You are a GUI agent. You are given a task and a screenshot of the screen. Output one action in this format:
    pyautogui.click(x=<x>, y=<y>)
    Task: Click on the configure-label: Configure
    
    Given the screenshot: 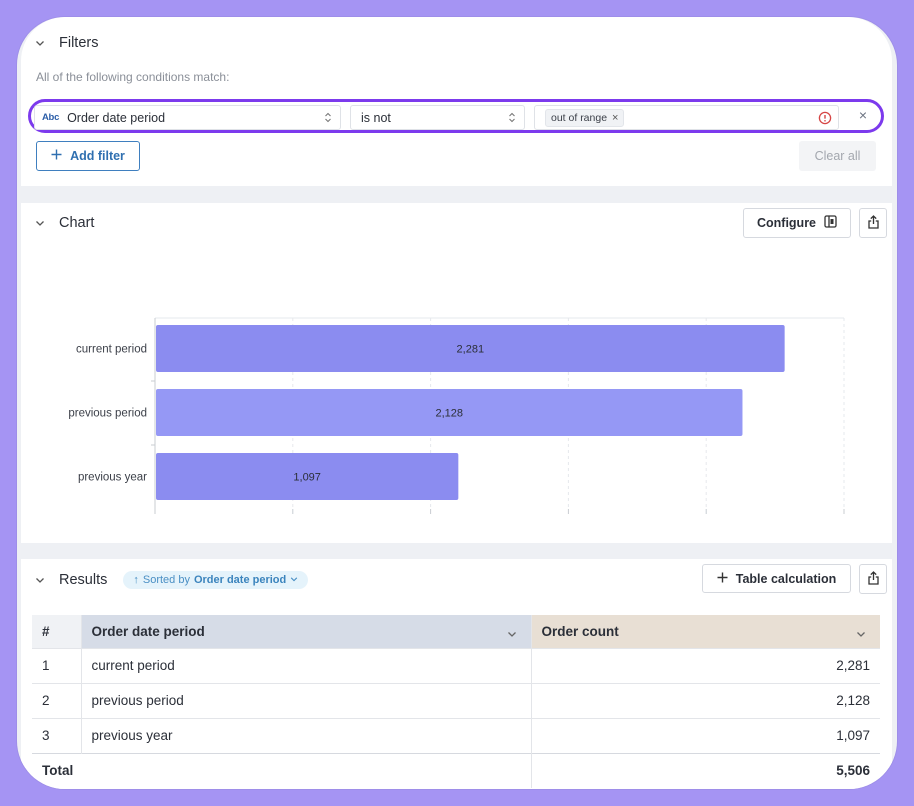 What is the action you would take?
    pyautogui.click(x=786, y=223)
    